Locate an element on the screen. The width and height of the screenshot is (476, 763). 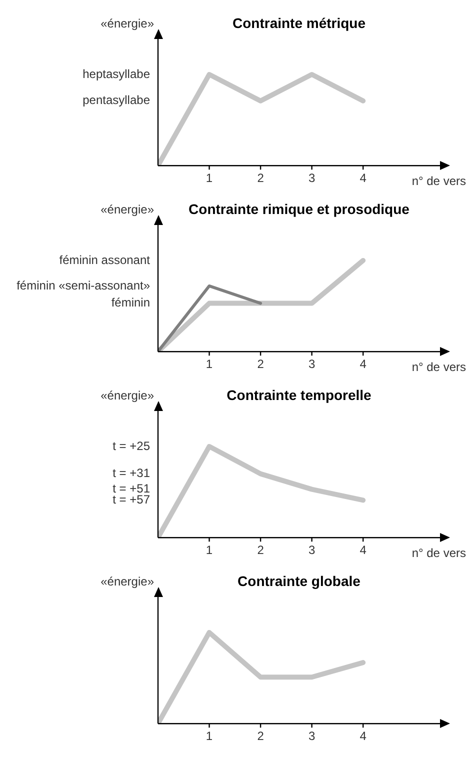
chart-title: Contrainte temporelle is located at coordinates (299, 394).